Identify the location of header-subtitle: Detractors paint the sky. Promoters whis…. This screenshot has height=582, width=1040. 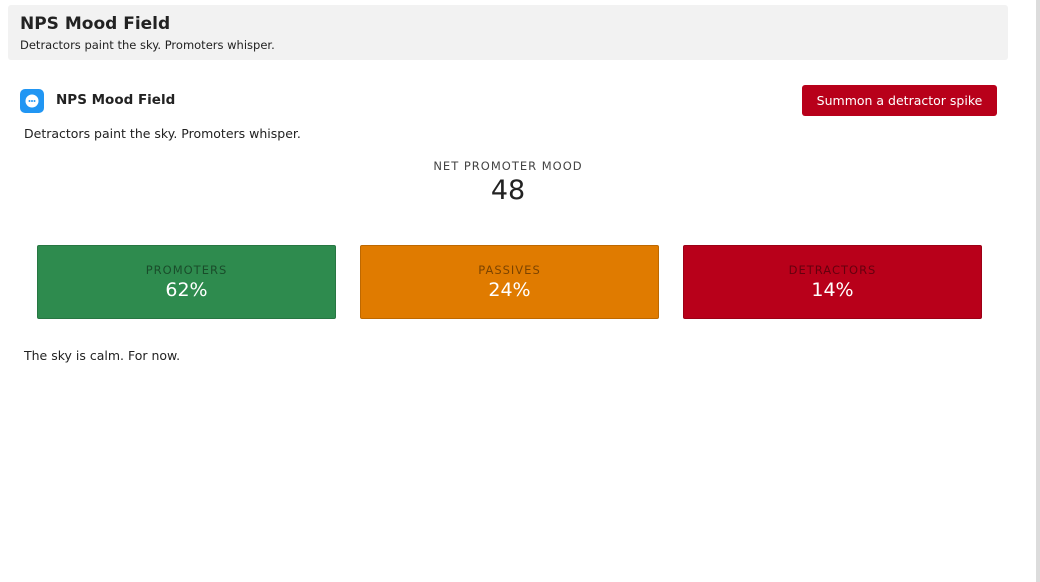
(147, 45).